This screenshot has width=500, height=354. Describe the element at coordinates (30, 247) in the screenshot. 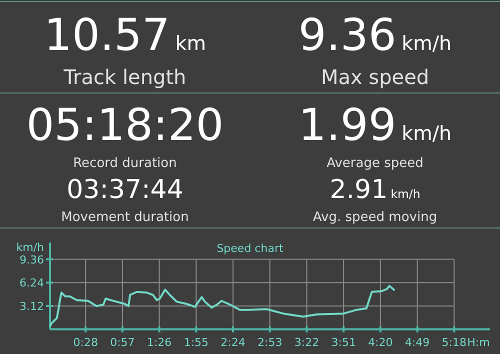

I see `y-axis-title: km/h` at that location.